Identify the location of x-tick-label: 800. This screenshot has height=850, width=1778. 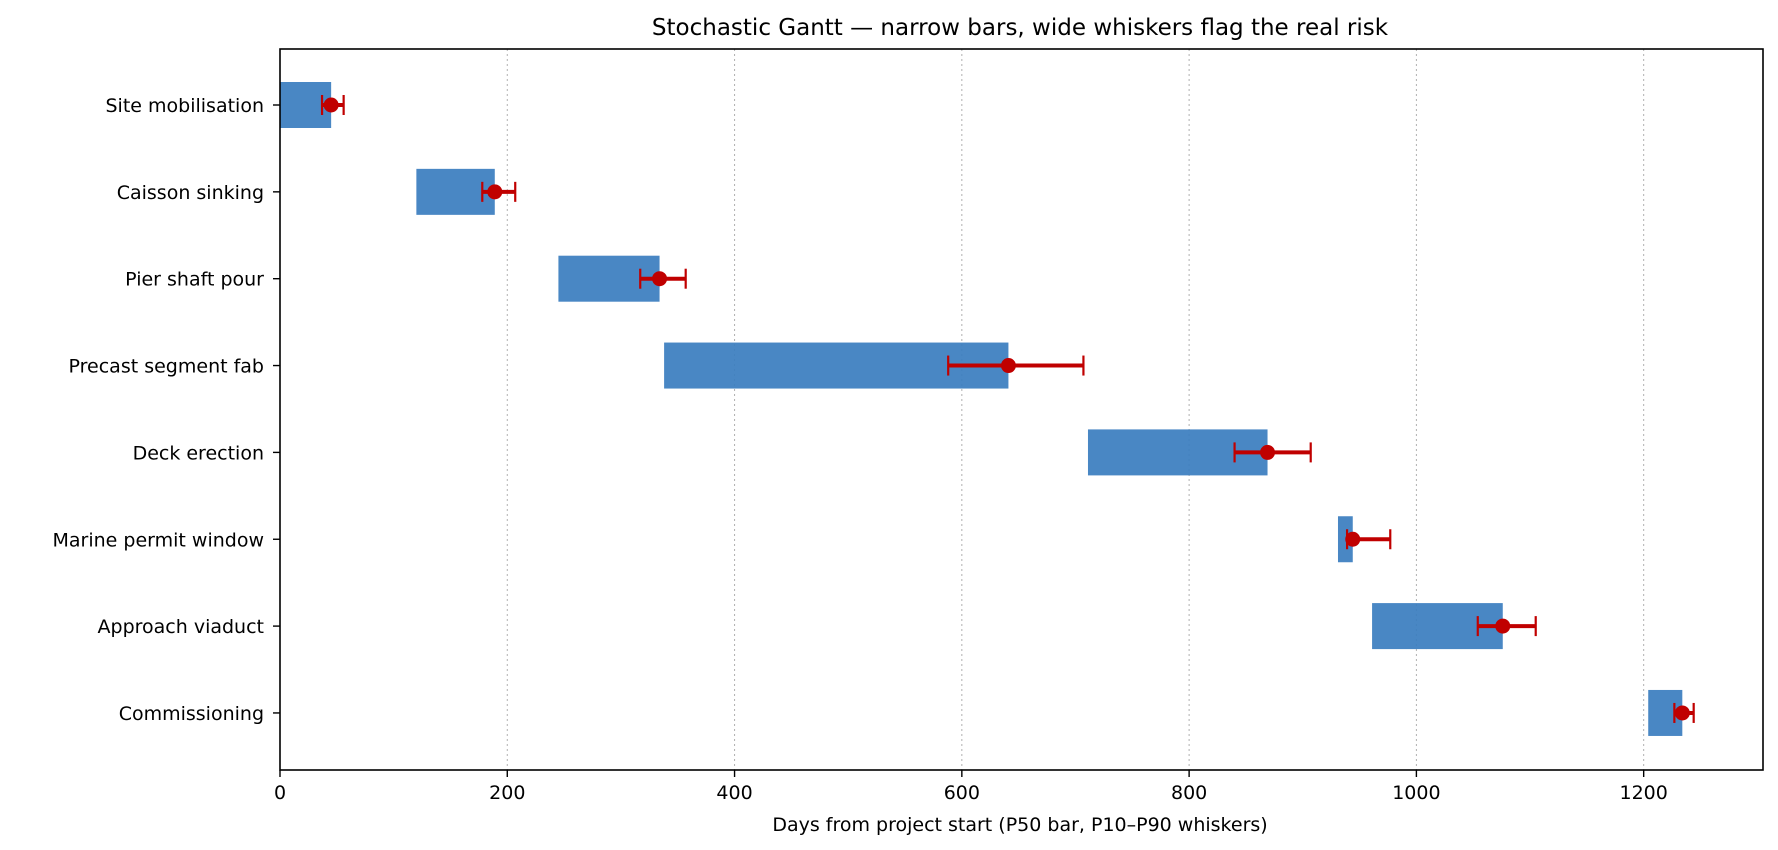
(1189, 793).